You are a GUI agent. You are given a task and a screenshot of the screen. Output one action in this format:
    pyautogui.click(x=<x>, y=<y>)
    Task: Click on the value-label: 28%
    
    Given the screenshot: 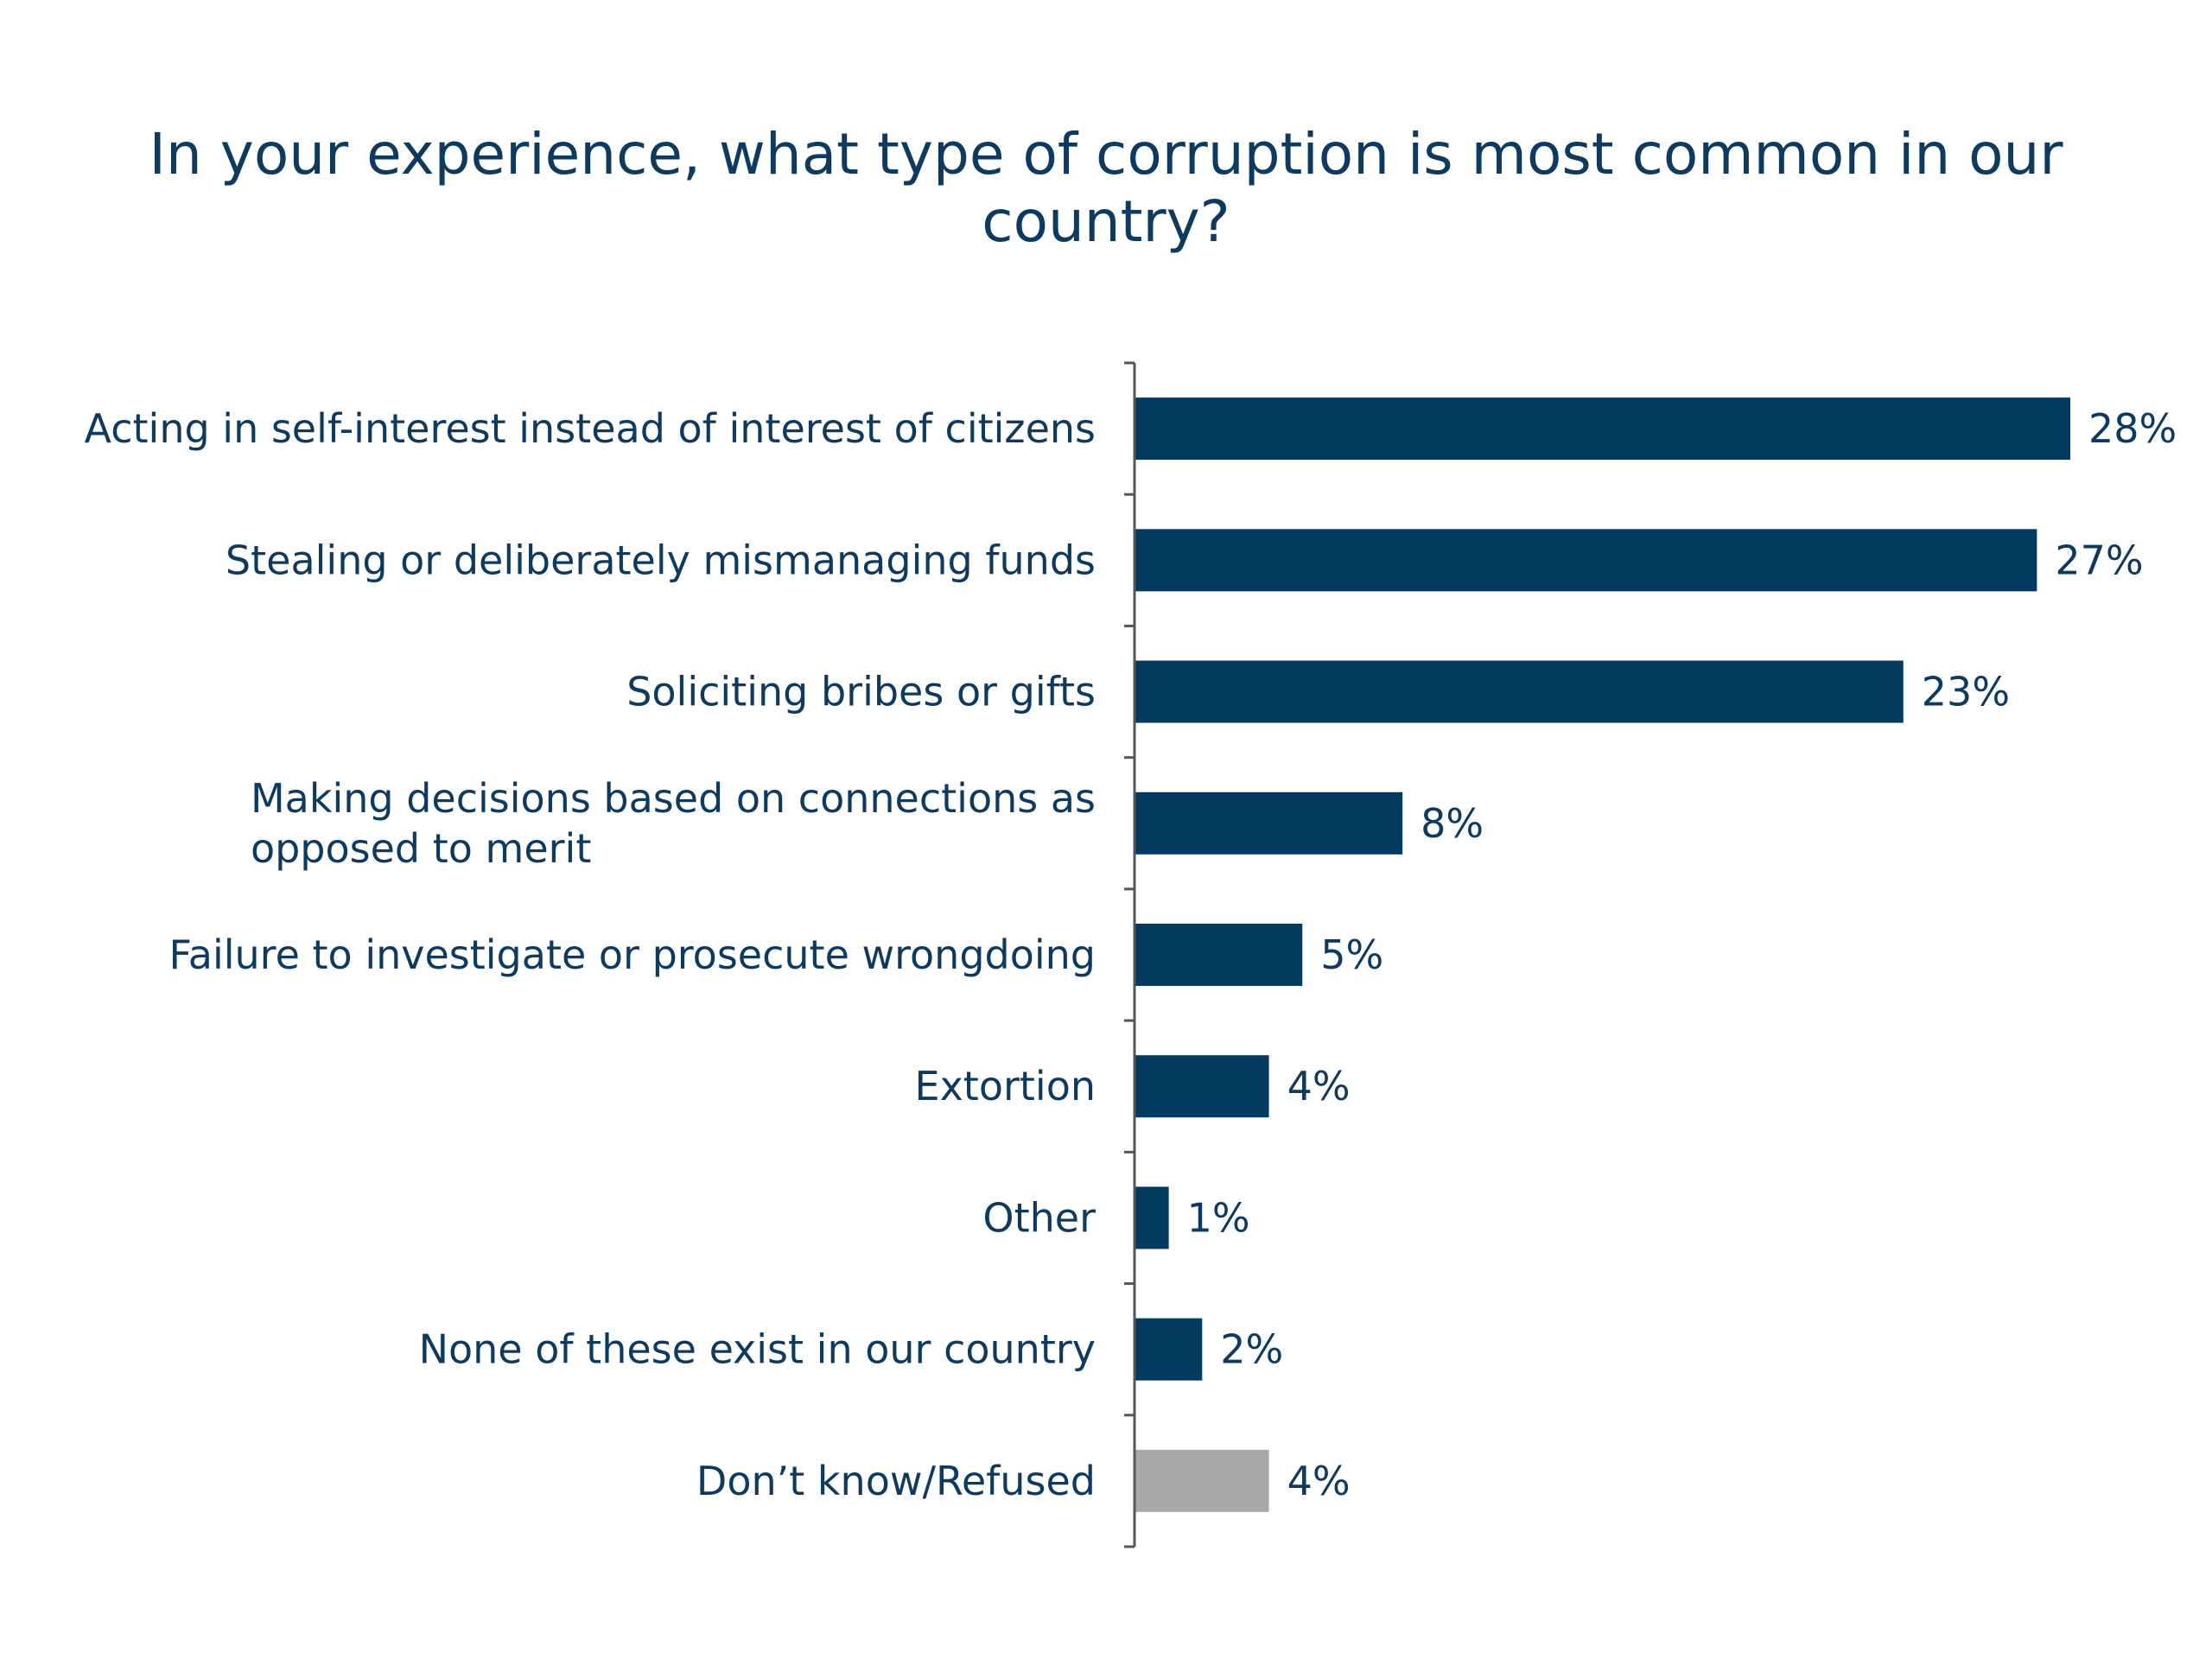 What is the action you would take?
    pyautogui.click(x=2132, y=428)
    